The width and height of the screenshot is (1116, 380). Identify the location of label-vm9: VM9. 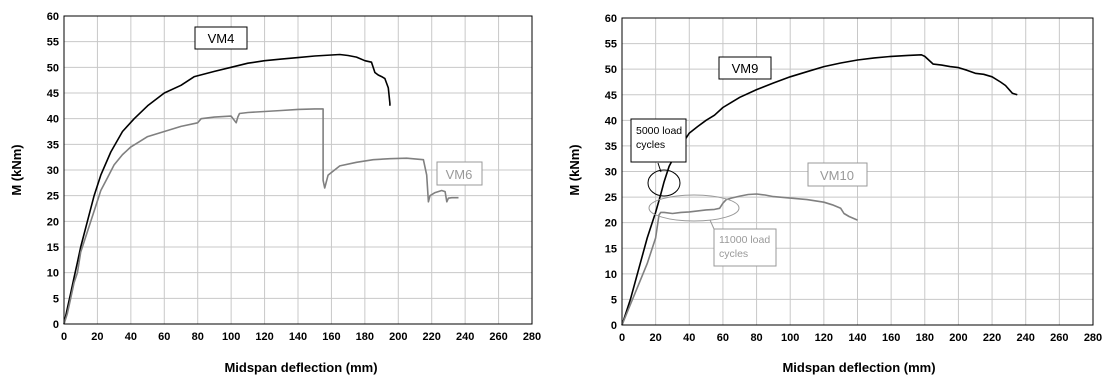
(745, 68).